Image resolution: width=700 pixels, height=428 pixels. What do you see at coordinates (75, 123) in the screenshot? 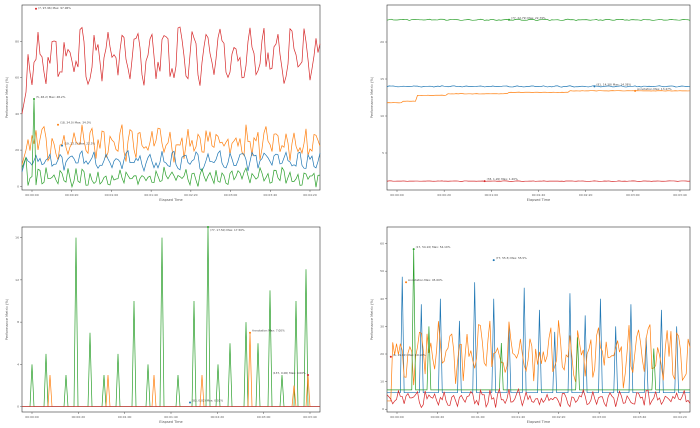
I see `annotation-label: (18, 34.0) Max: 34.0%` at bounding box center [75, 123].